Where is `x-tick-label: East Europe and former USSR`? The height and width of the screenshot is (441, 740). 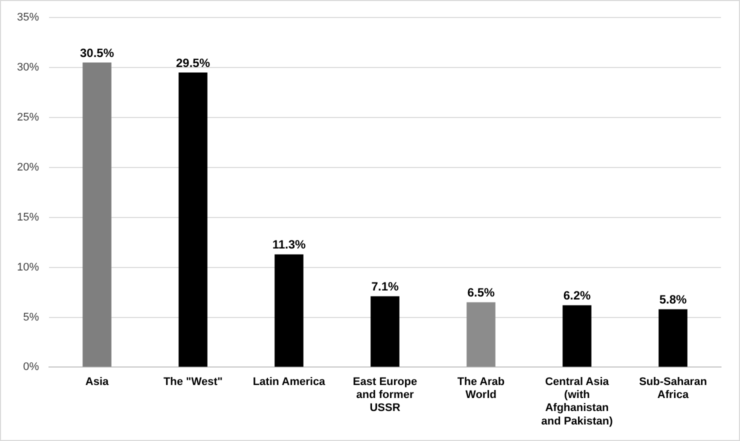 x-tick-label: East Europe and former USSR is located at coordinates (385, 395).